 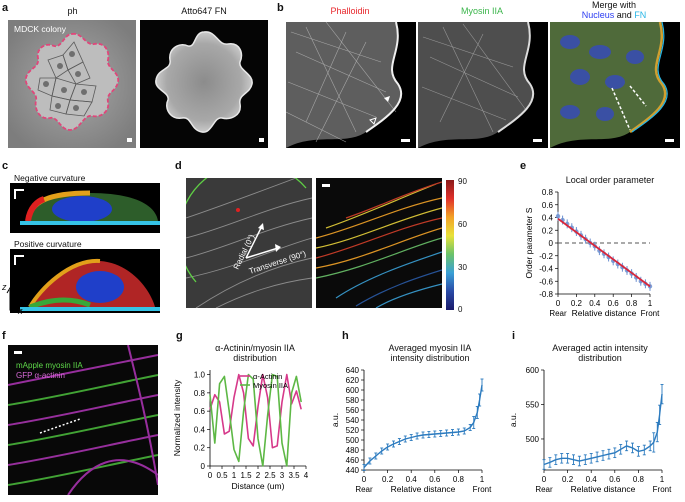 I want to click on y-tick-label: 460, so click(x=353, y=460).